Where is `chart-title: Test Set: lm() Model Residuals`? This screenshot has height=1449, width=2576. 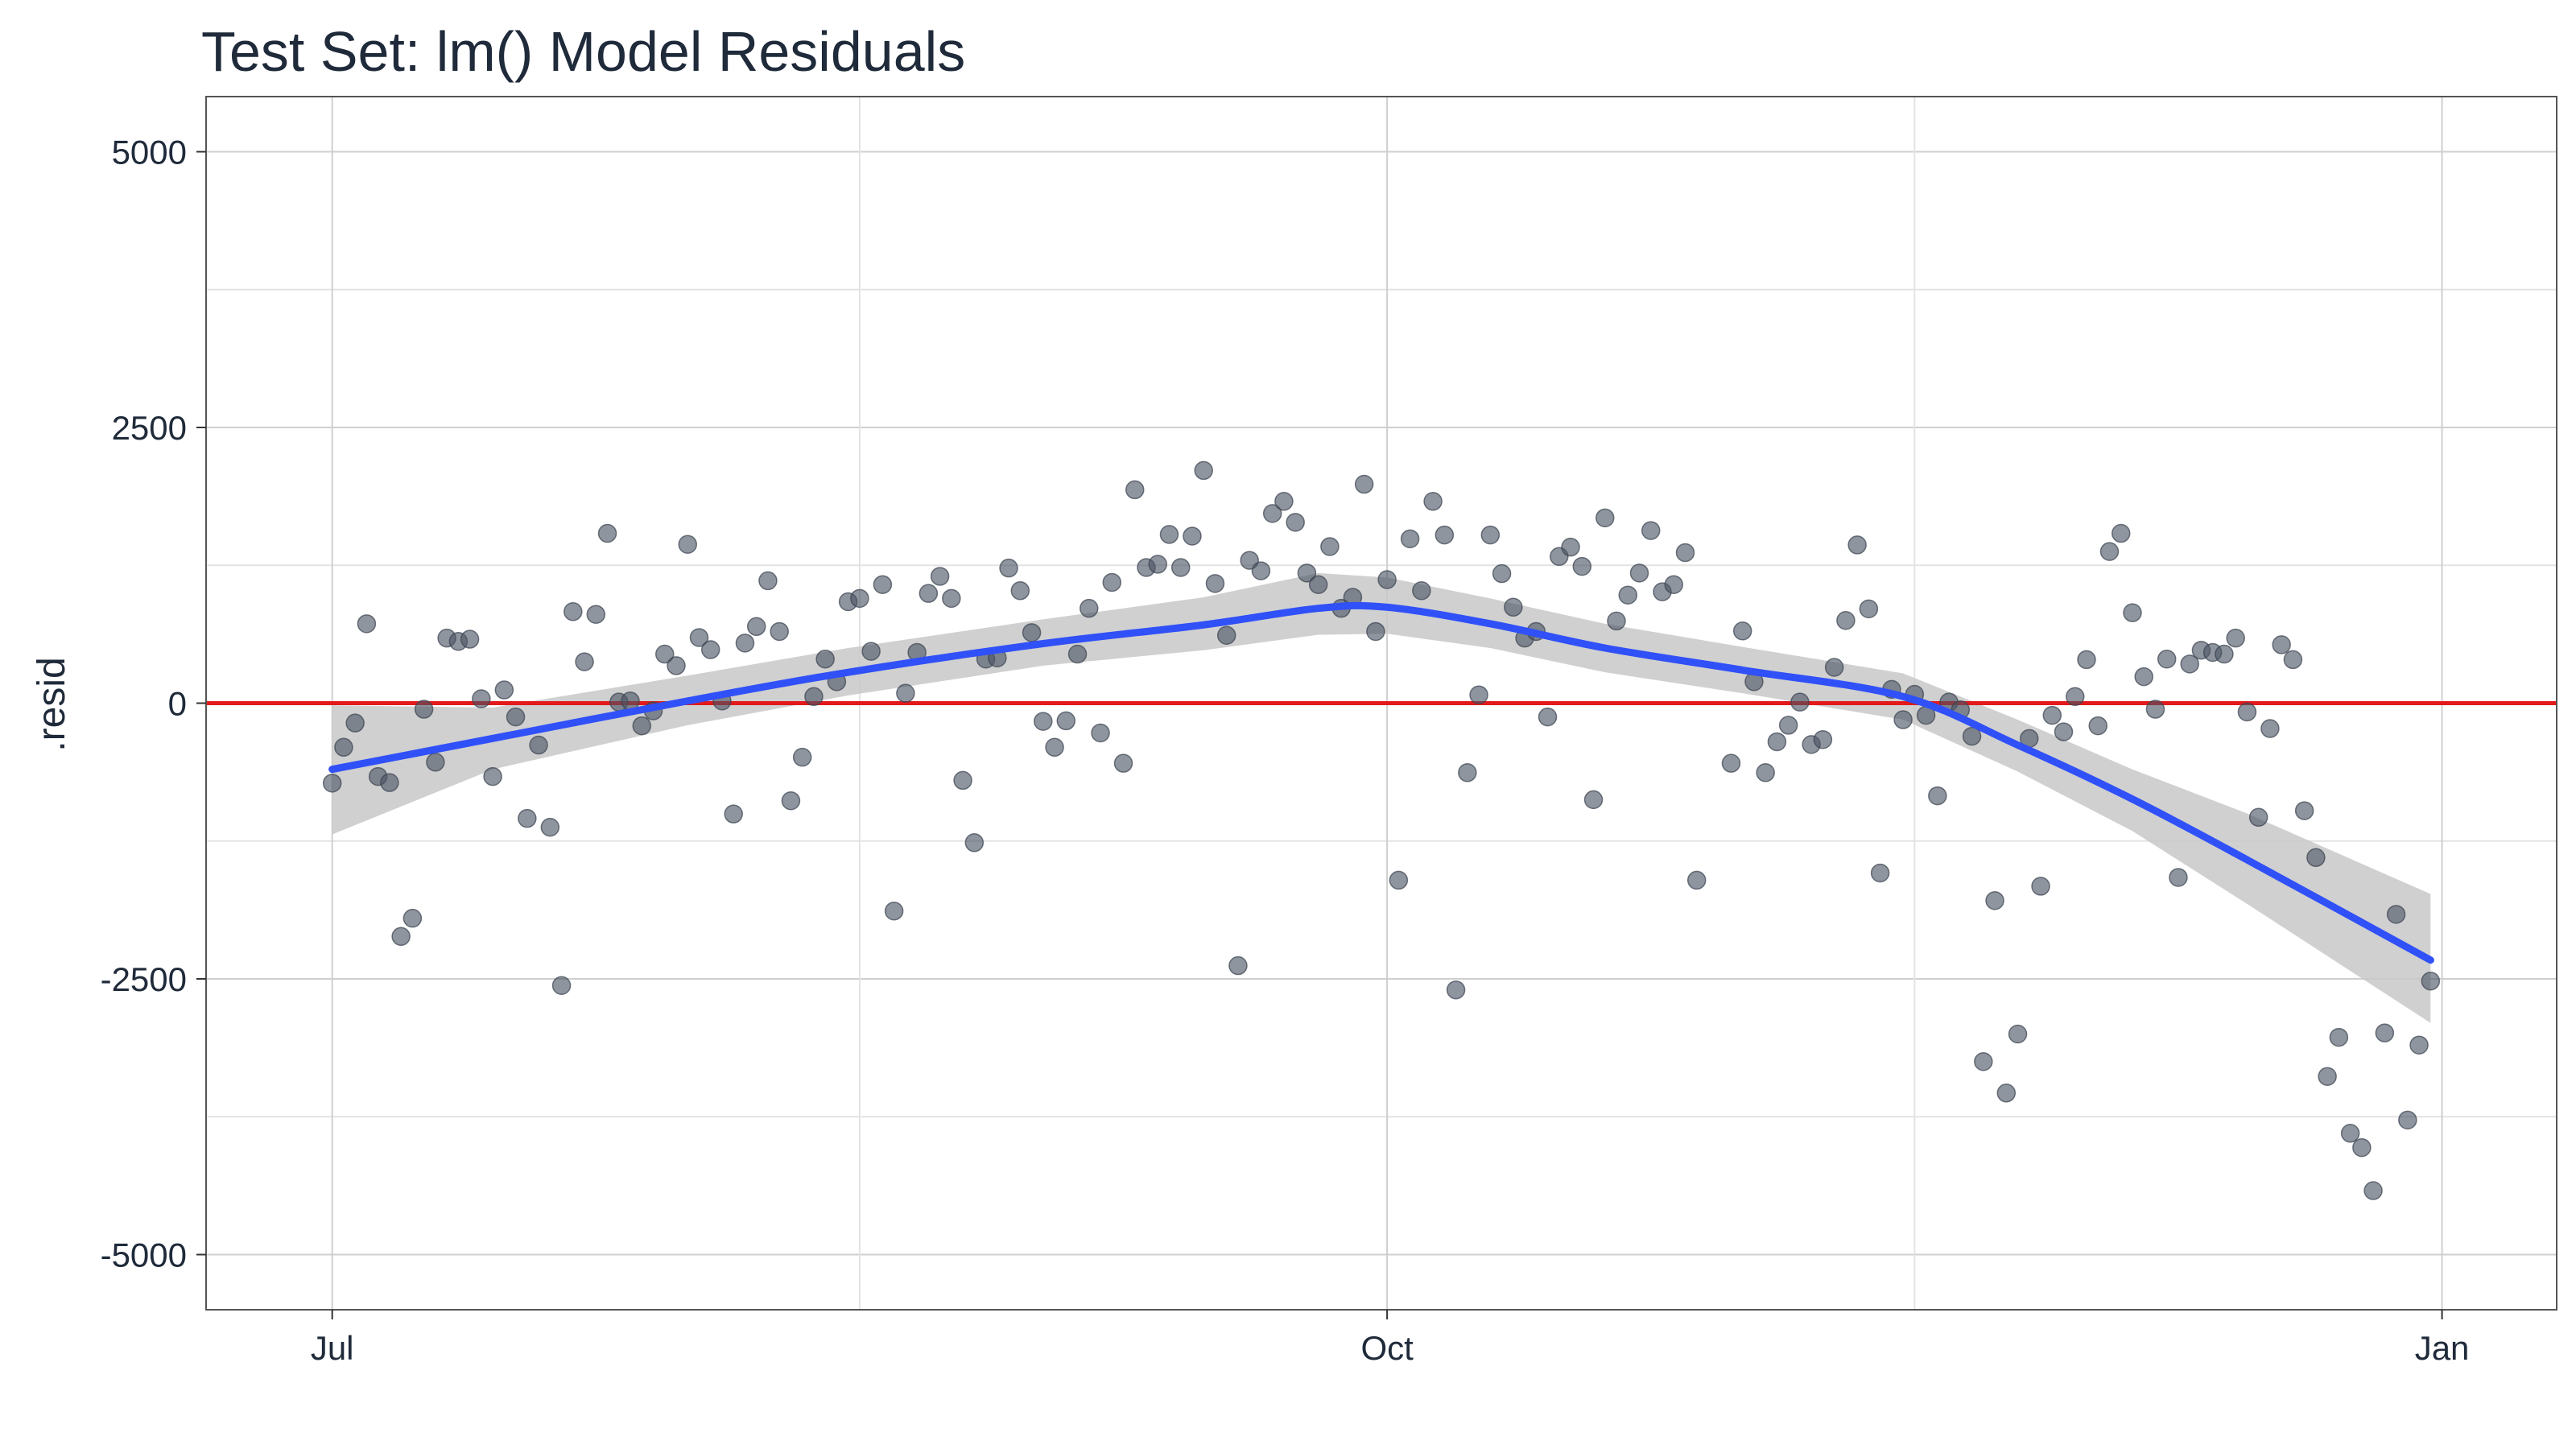 chart-title: Test Set: lm() Model Residuals is located at coordinates (583, 51).